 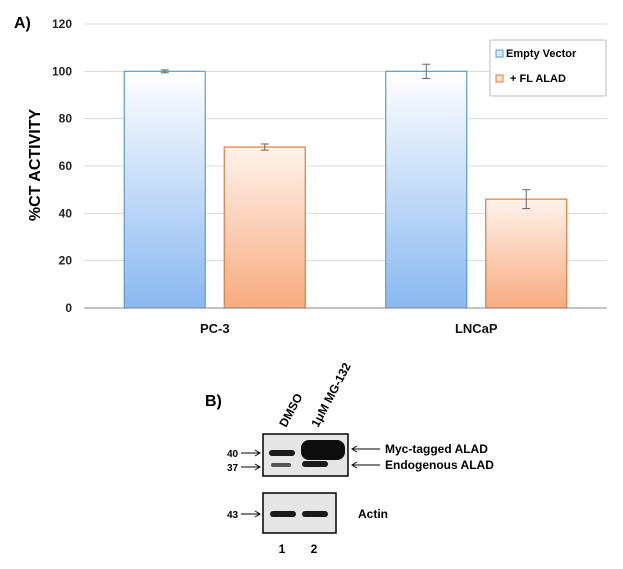 I want to click on band-dmso-endogenous-alad, so click(x=281, y=465).